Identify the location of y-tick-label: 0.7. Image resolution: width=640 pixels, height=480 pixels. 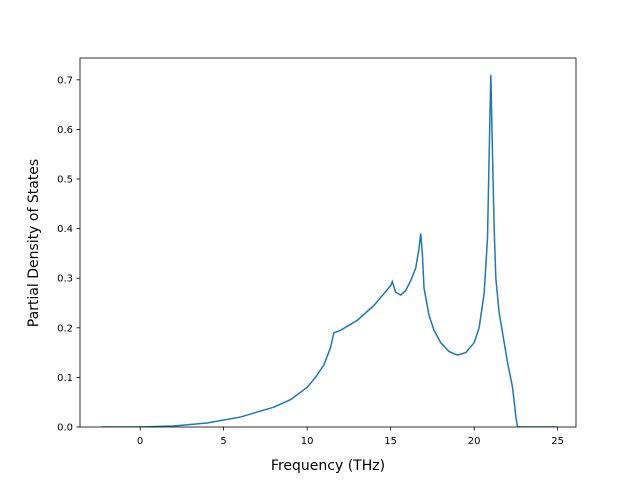
(65, 80).